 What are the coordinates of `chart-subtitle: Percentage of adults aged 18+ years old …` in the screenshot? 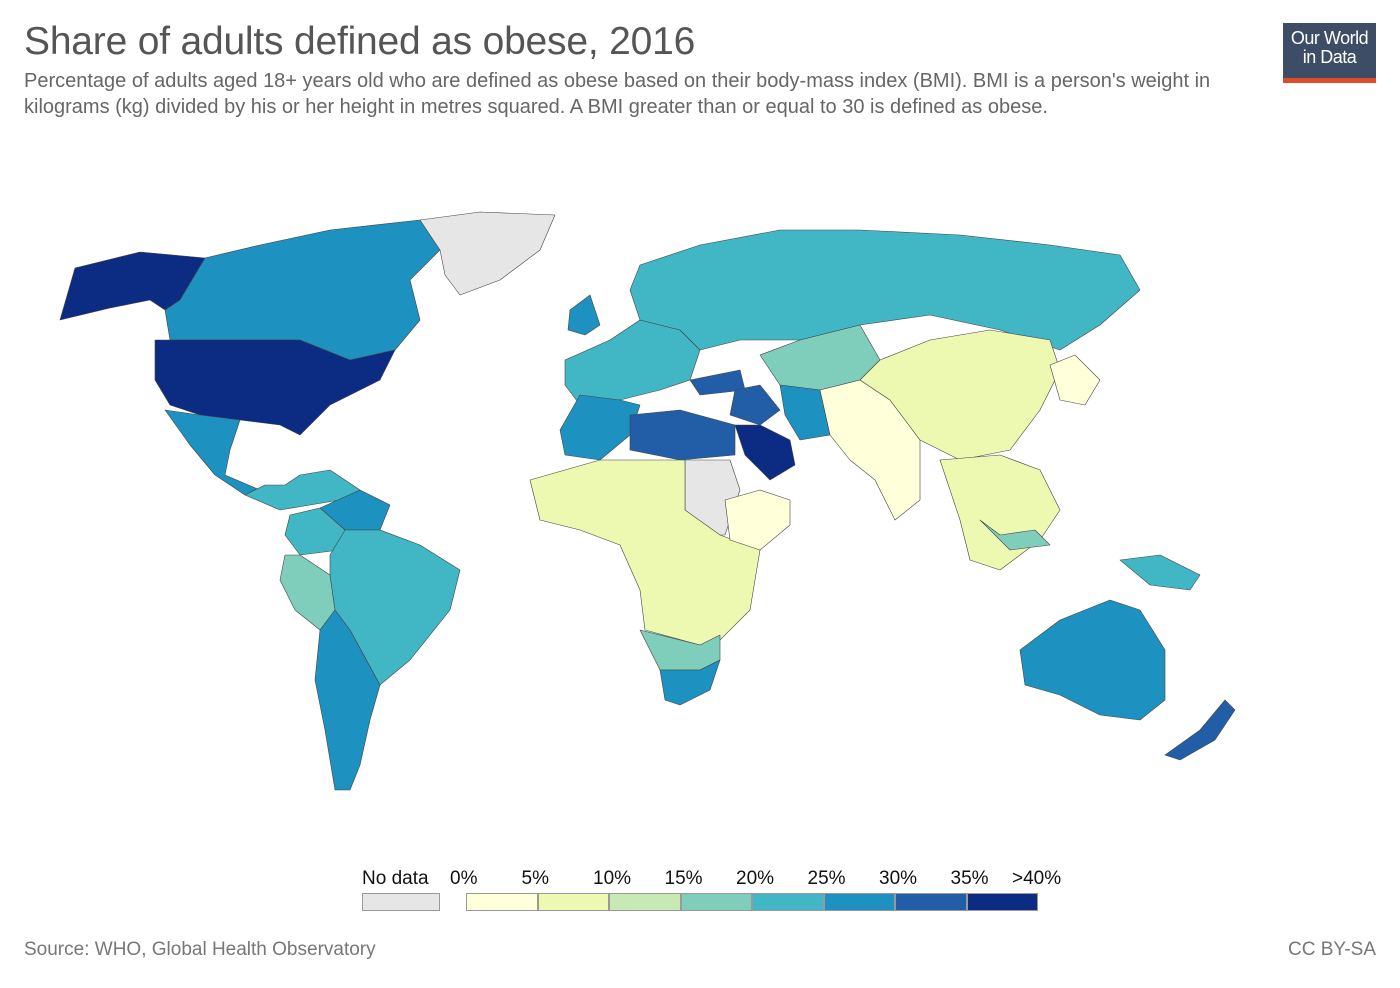 It's located at (617, 94).